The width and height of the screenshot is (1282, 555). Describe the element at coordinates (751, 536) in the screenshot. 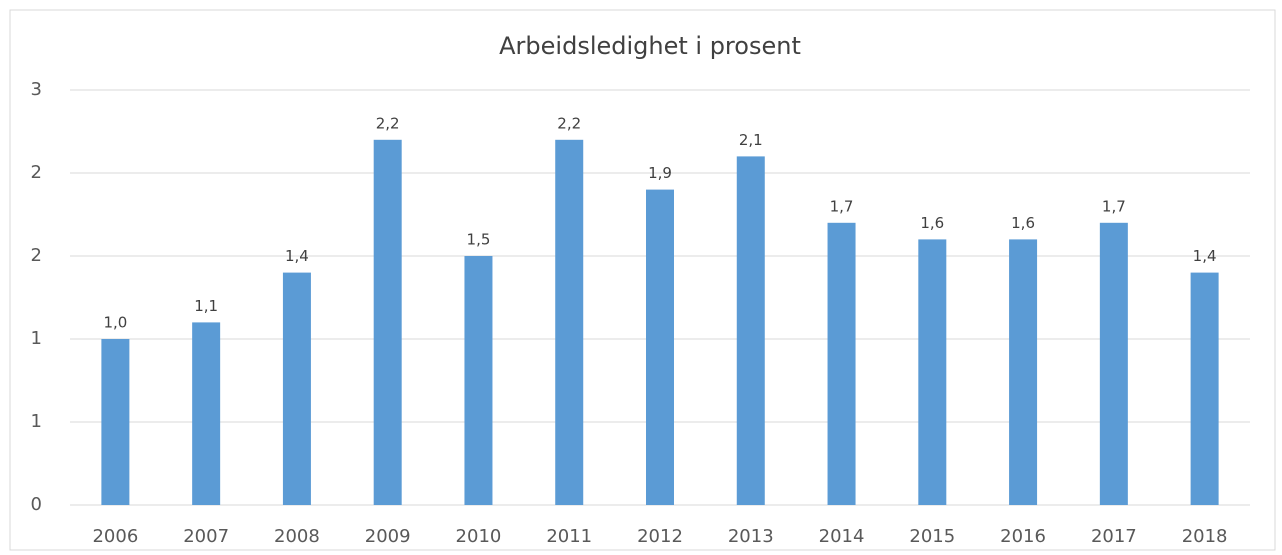

I see `x-tick-label: 2013` at that location.